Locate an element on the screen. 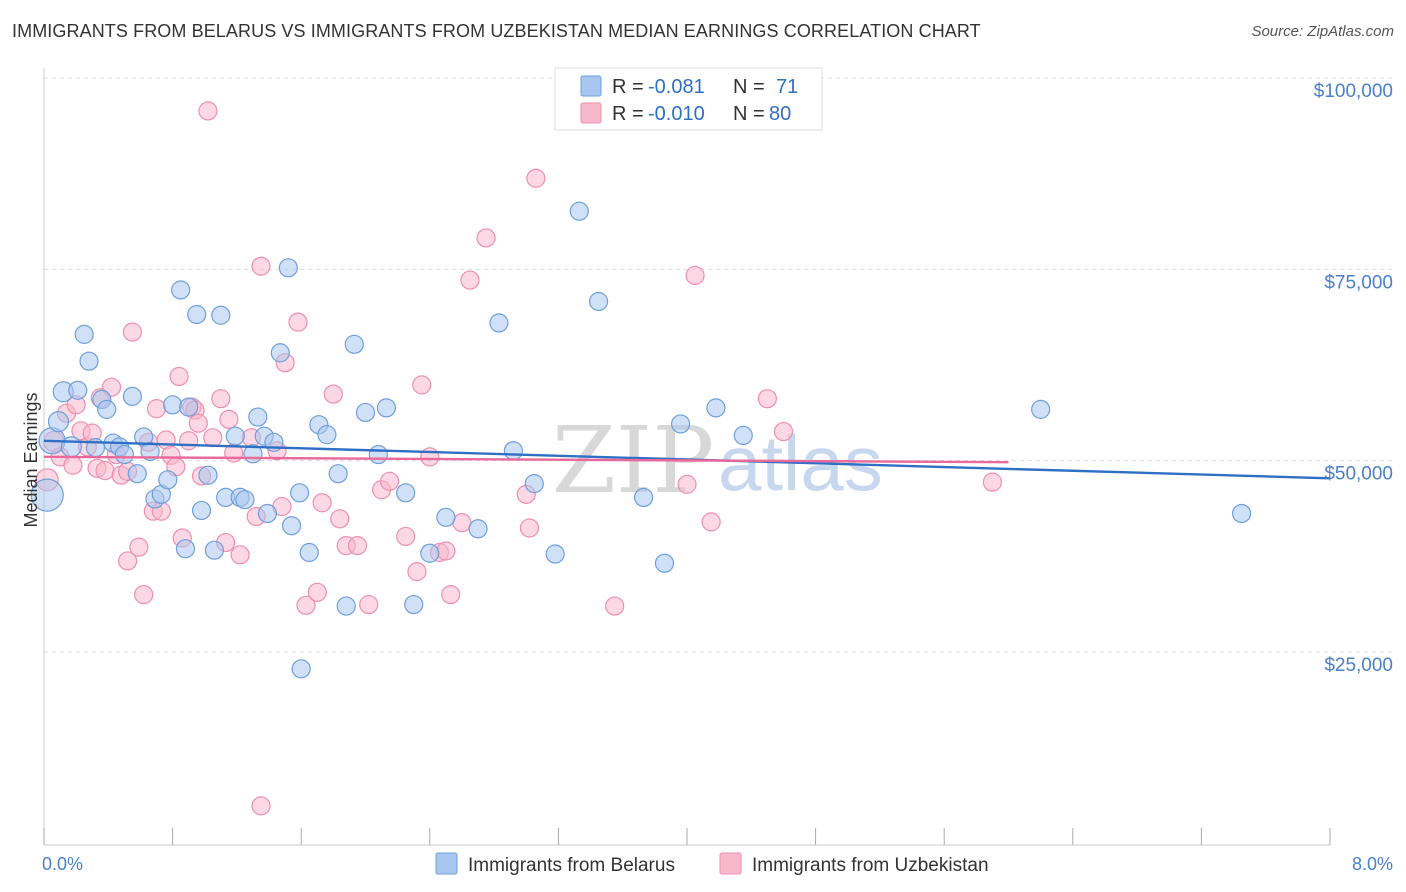 This screenshot has width=1406, height=892. x-tick-label: 8.0% is located at coordinates (1372, 864).